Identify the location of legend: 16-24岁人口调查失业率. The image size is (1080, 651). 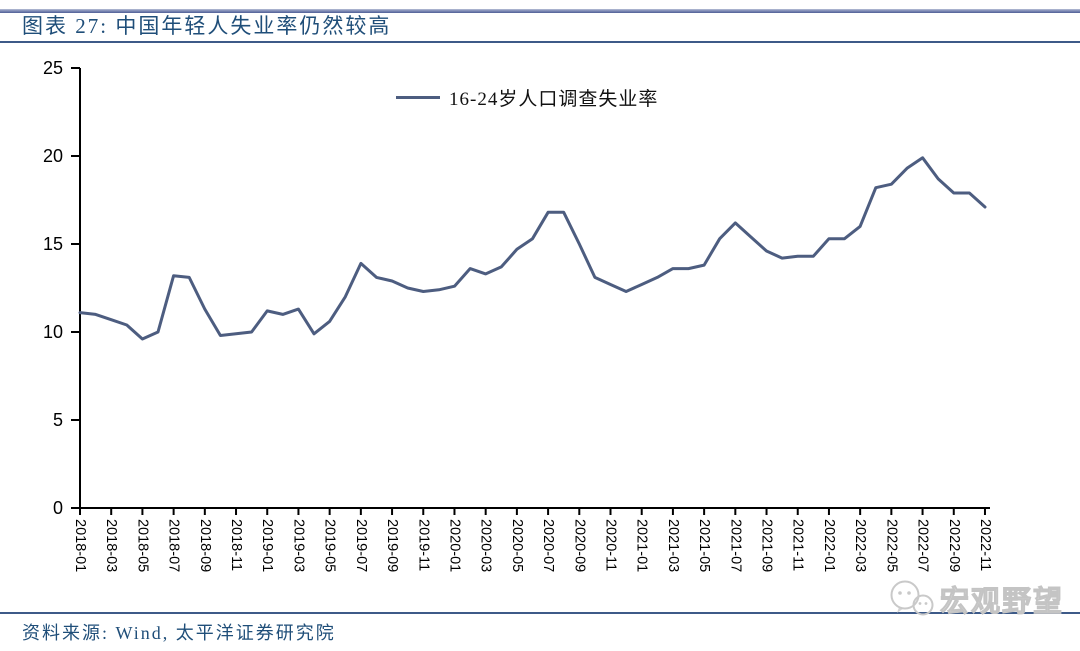
(527, 97).